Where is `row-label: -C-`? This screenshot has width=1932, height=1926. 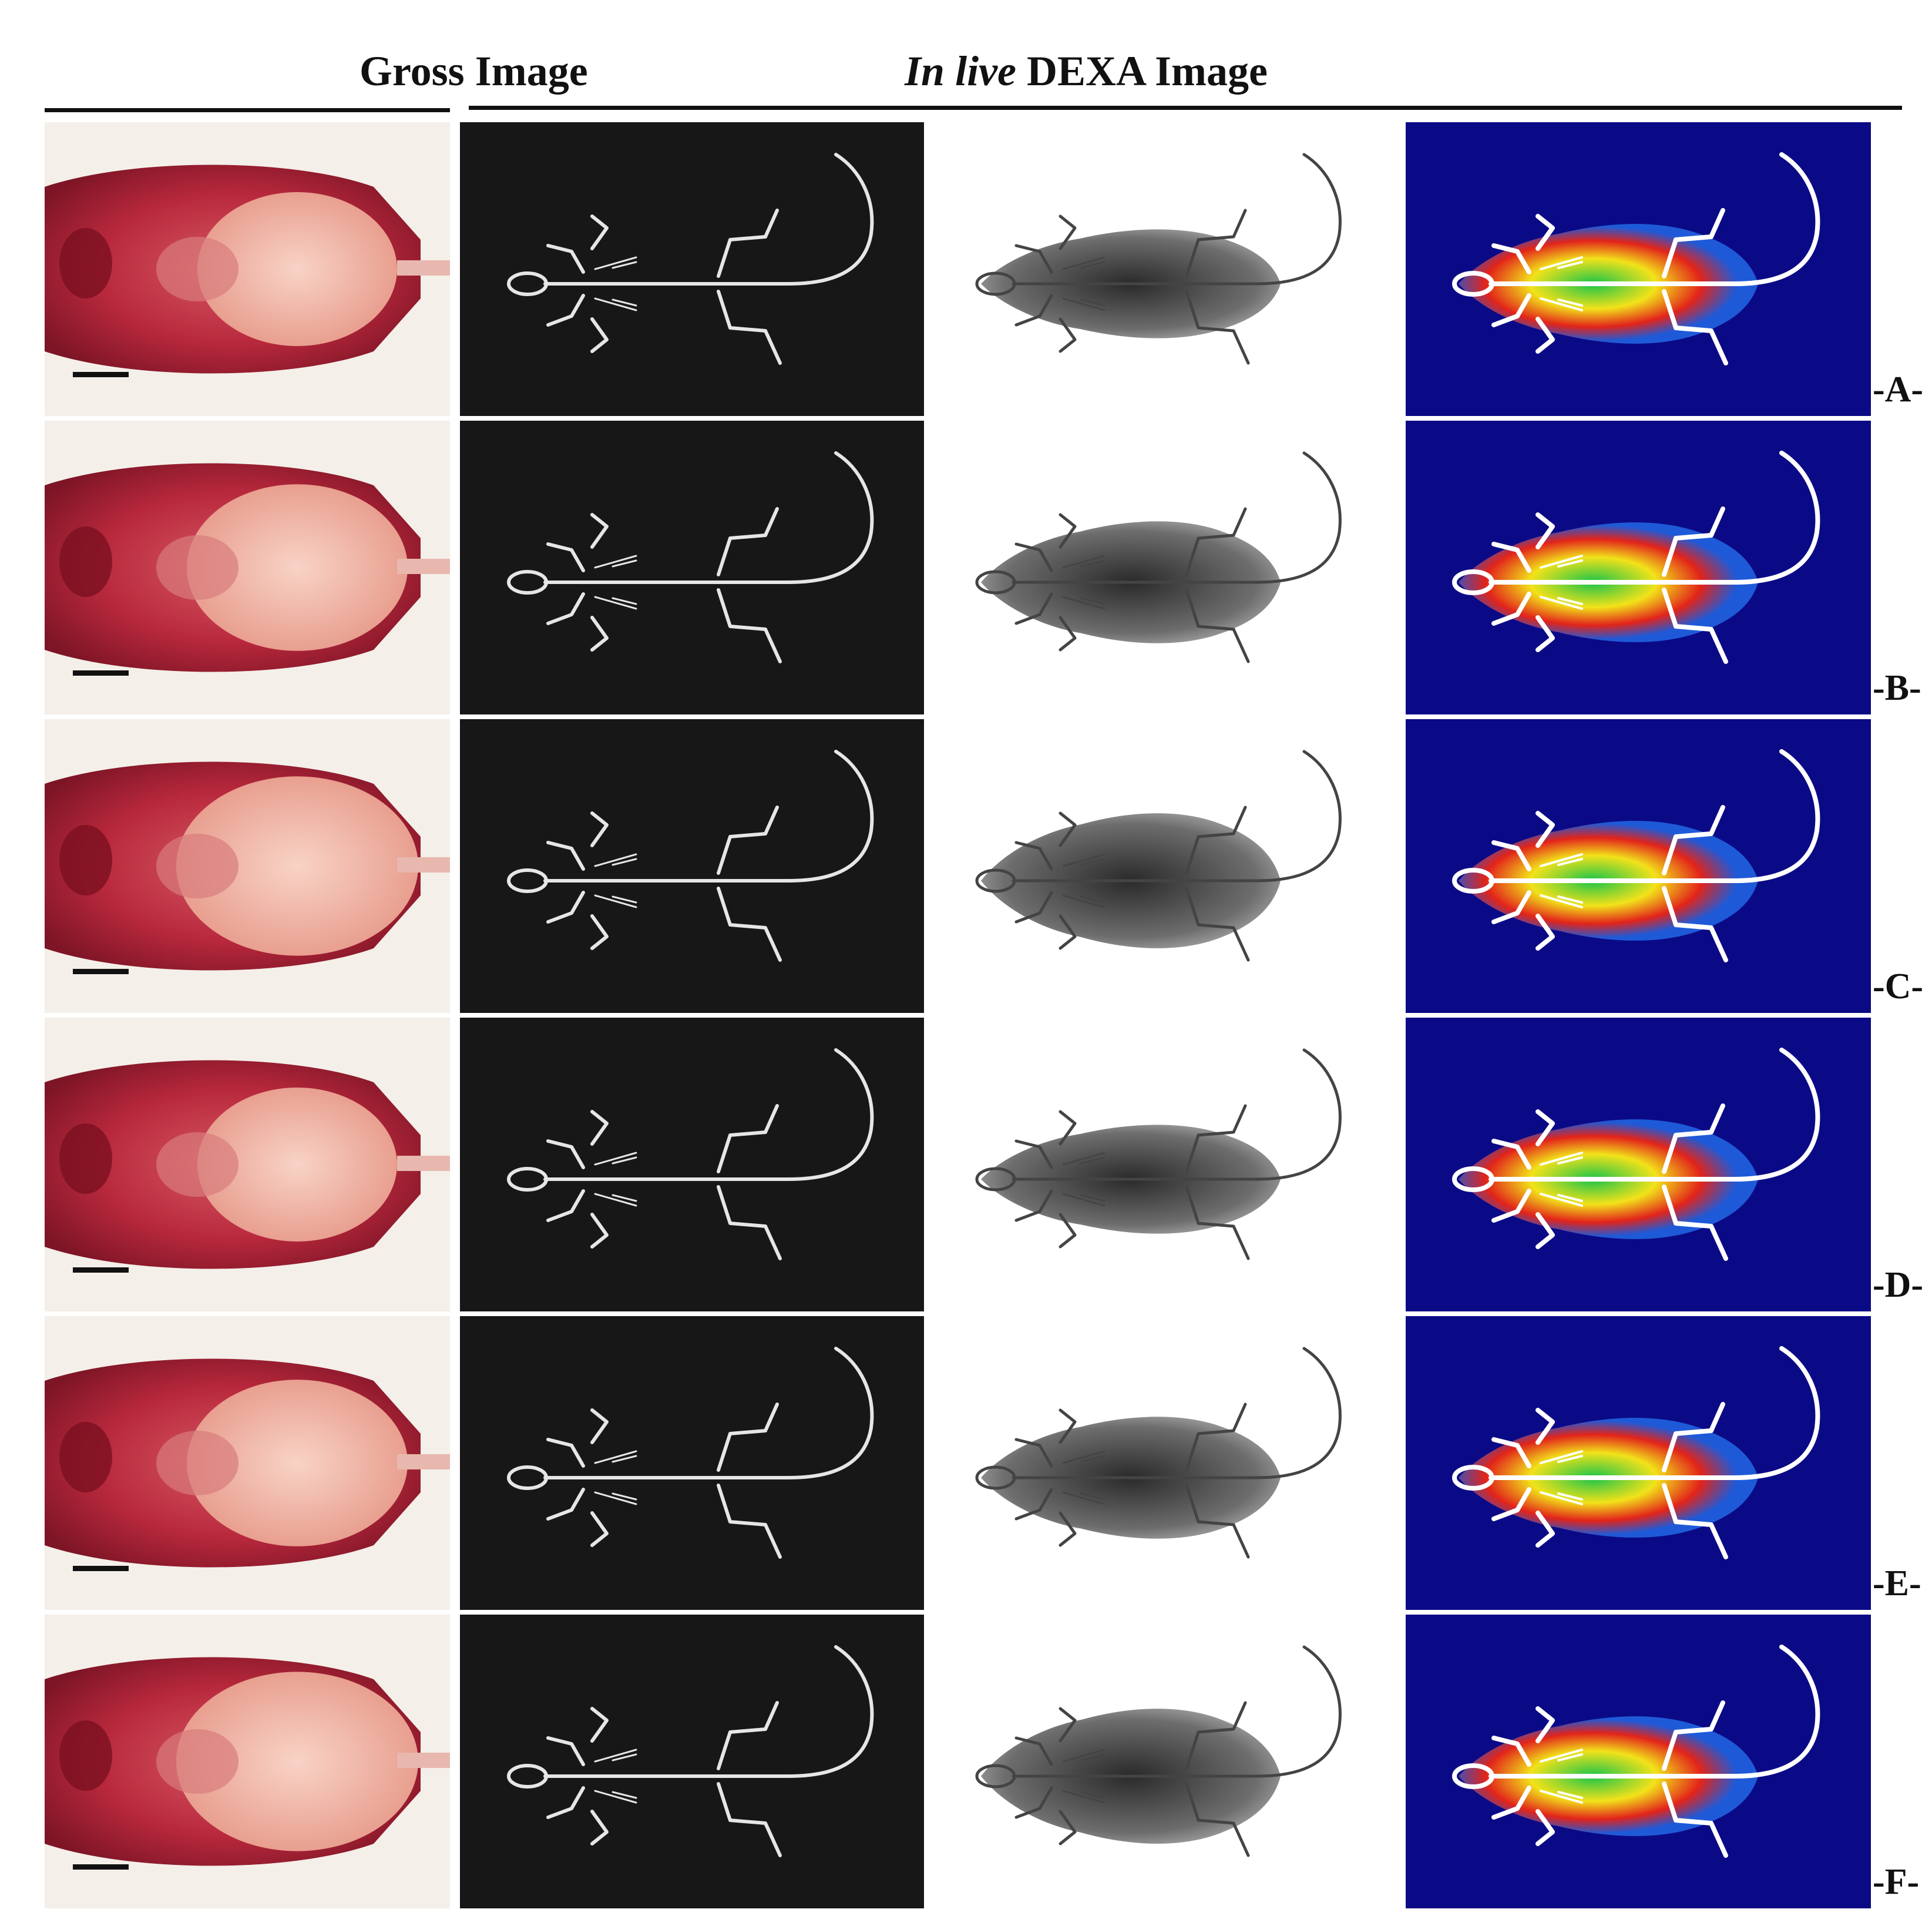 row-label: -C- is located at coordinates (1898, 986).